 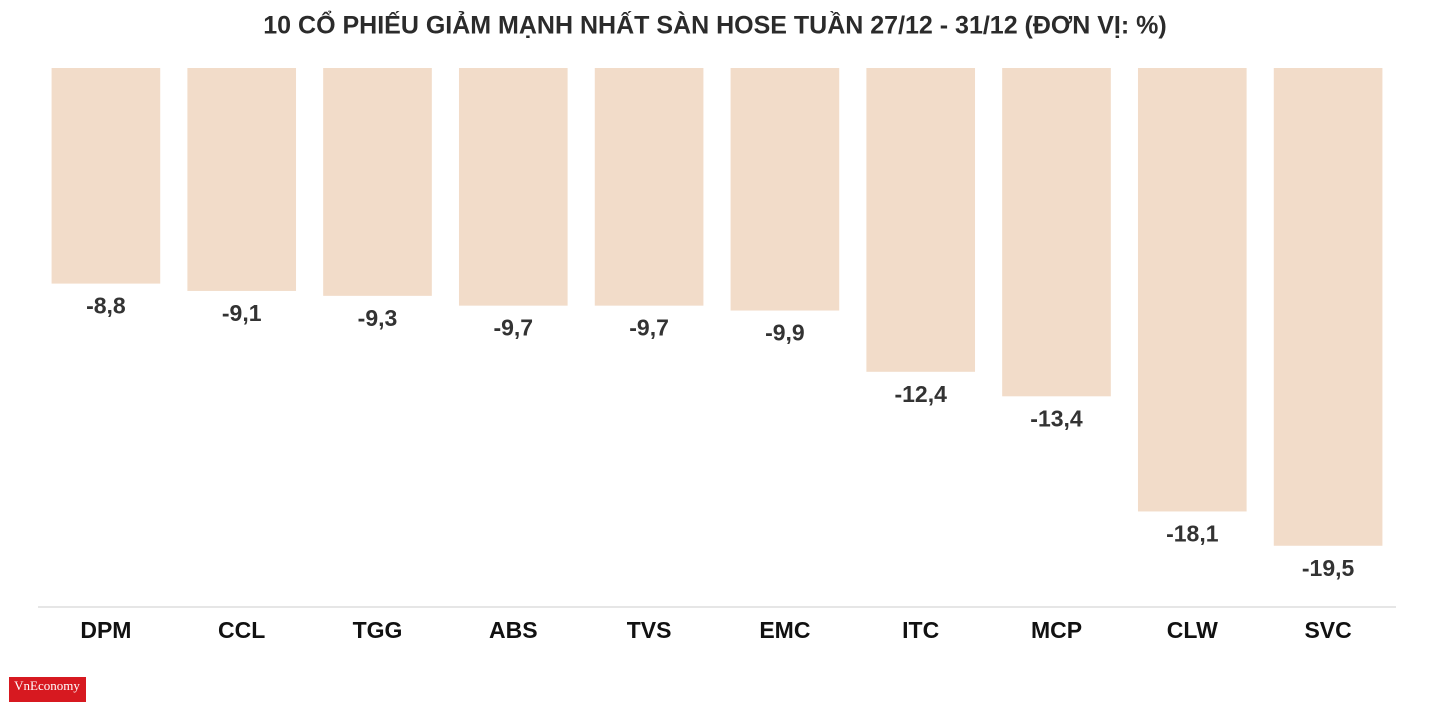 I want to click on value-label: -9,3, so click(x=378, y=318).